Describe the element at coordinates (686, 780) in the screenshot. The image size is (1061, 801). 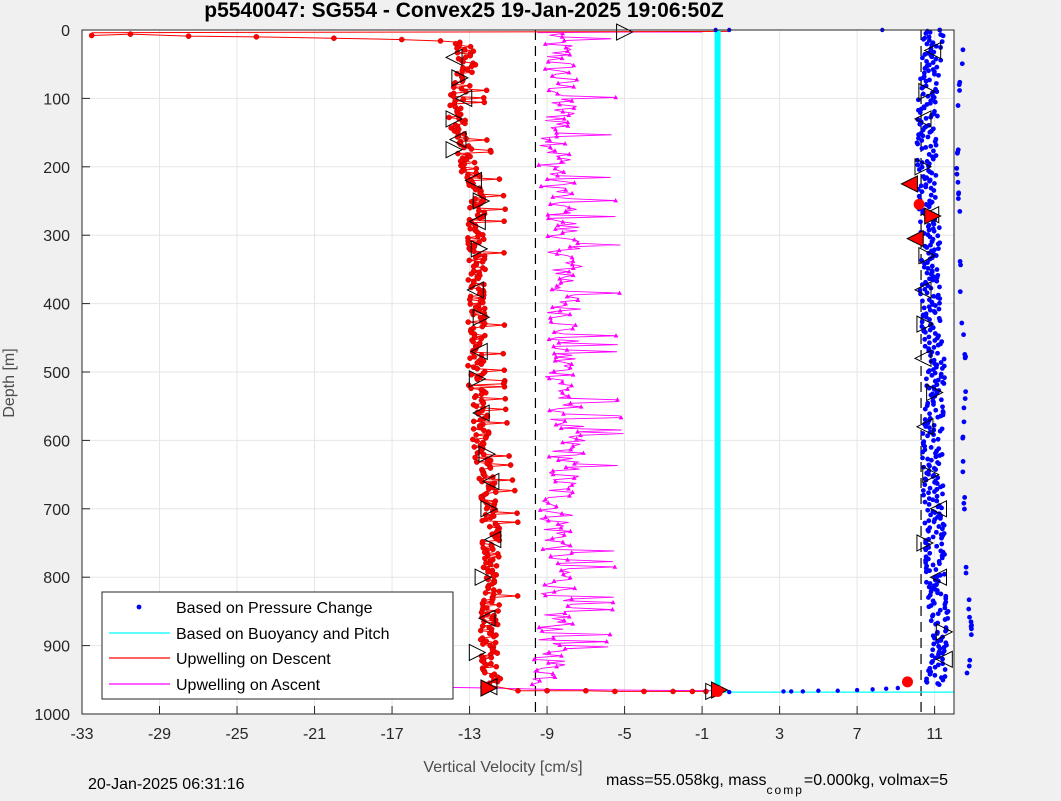
I see `footer-mass-text: mass=55.058kg, mass` at that location.